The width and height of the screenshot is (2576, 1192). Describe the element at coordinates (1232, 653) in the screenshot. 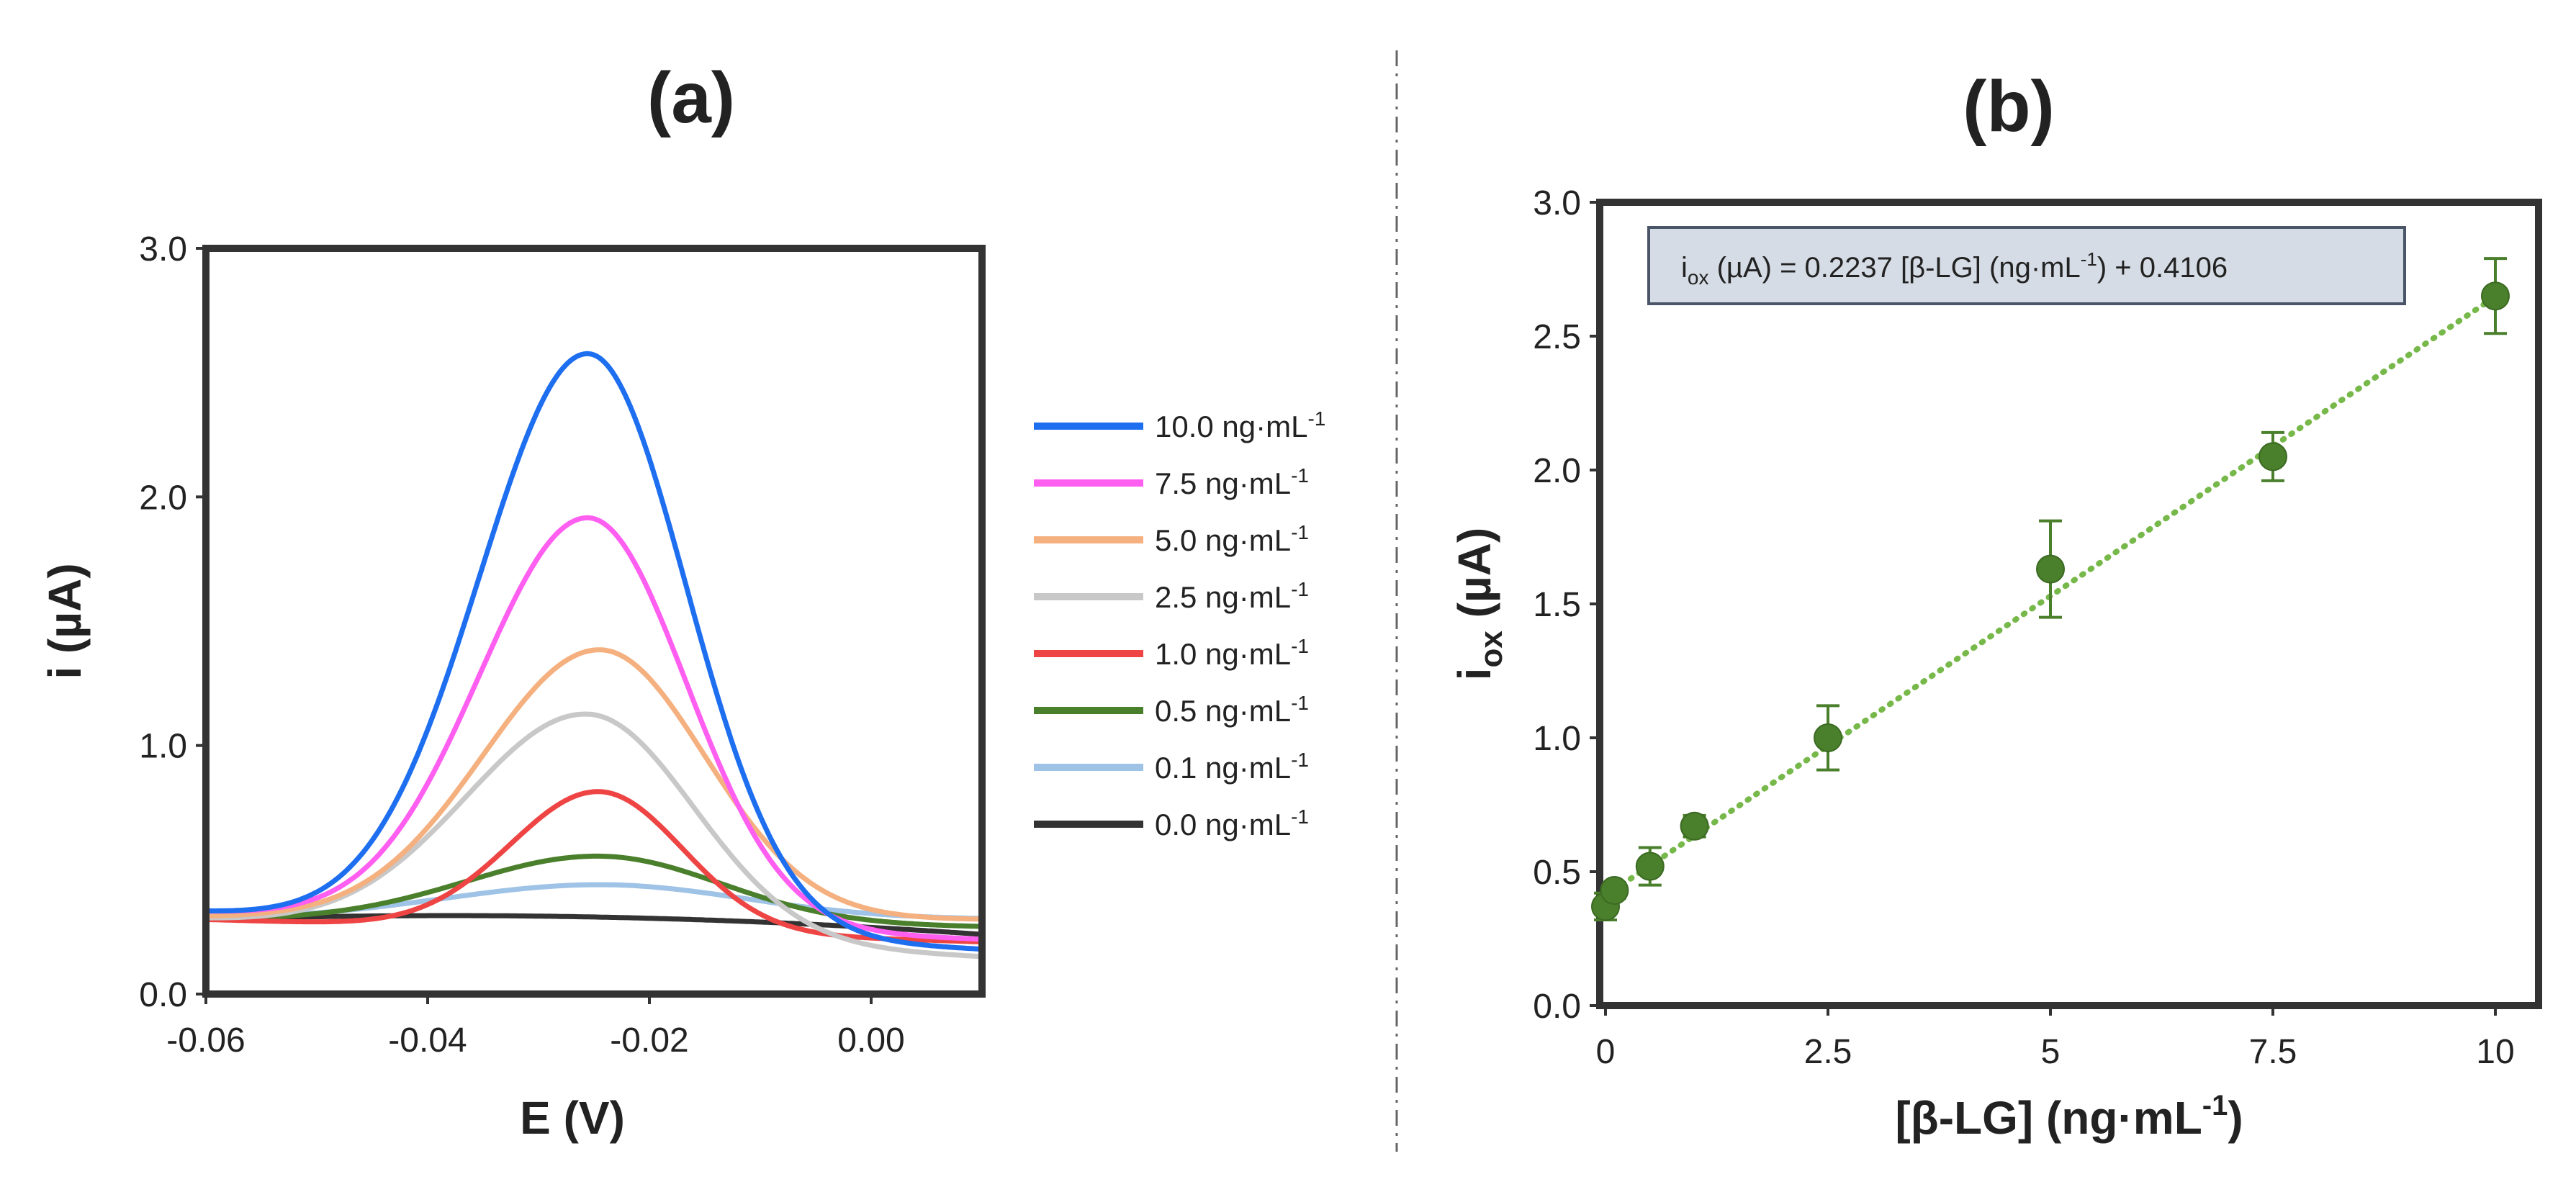

I see `legend-label-1.0: 1.0 ng·mL-1` at that location.